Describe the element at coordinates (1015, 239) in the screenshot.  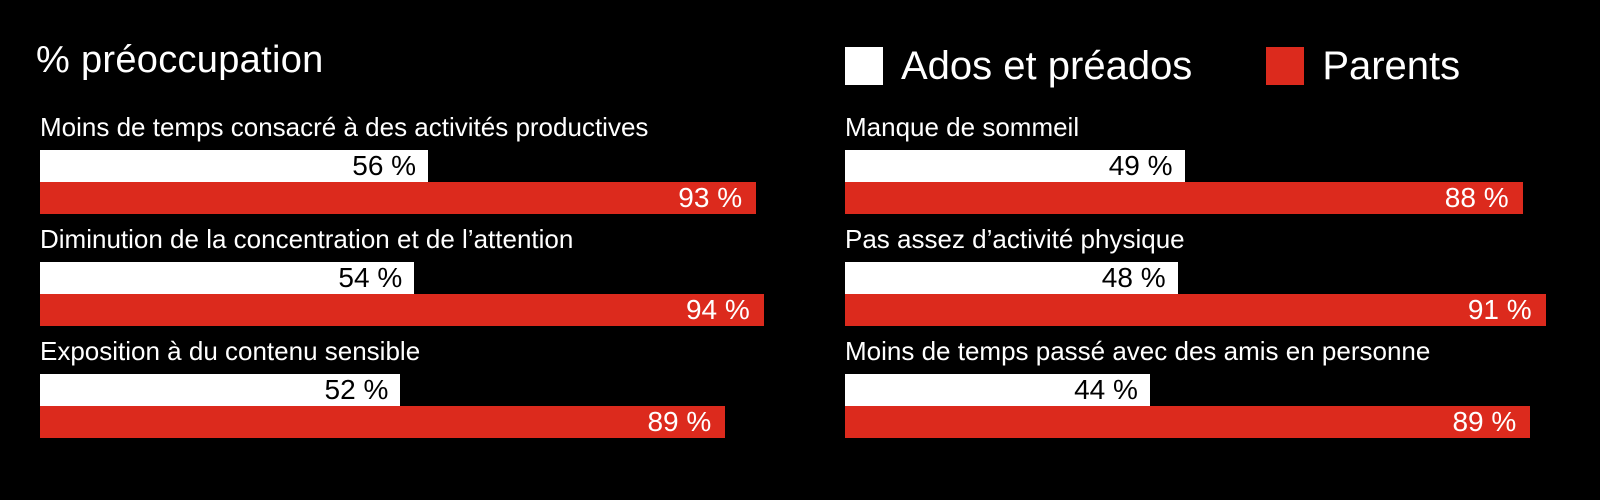
I see `bar-group-label: Pas assez d’activité physique` at that location.